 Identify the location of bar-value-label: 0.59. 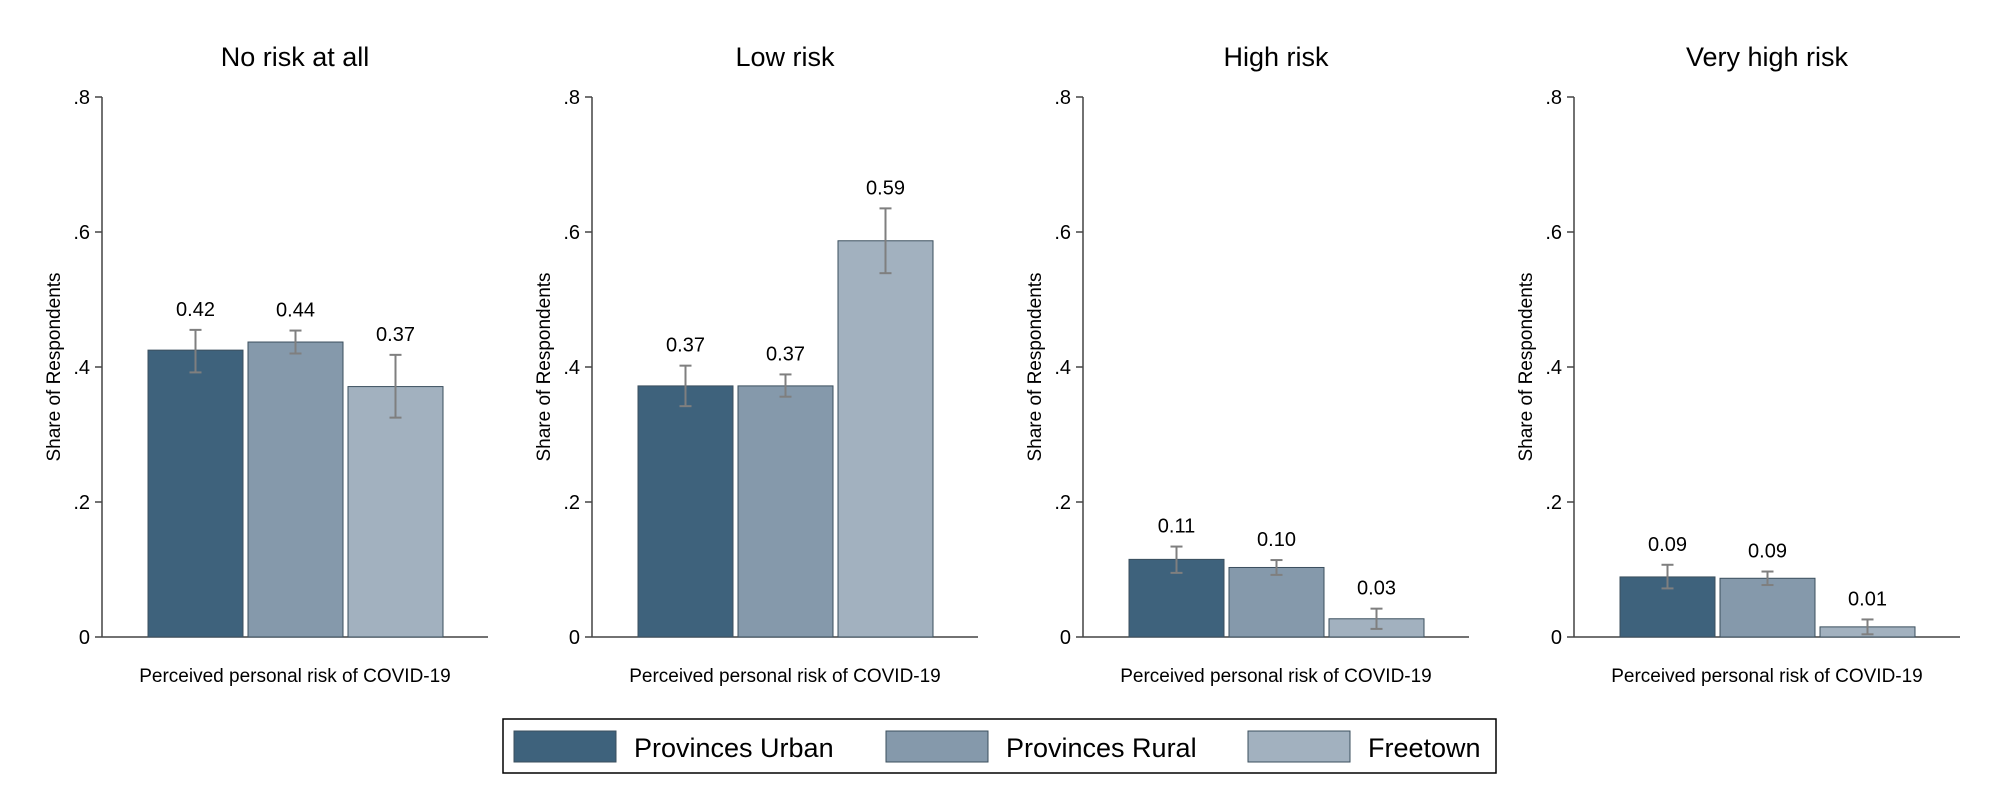
(885, 188).